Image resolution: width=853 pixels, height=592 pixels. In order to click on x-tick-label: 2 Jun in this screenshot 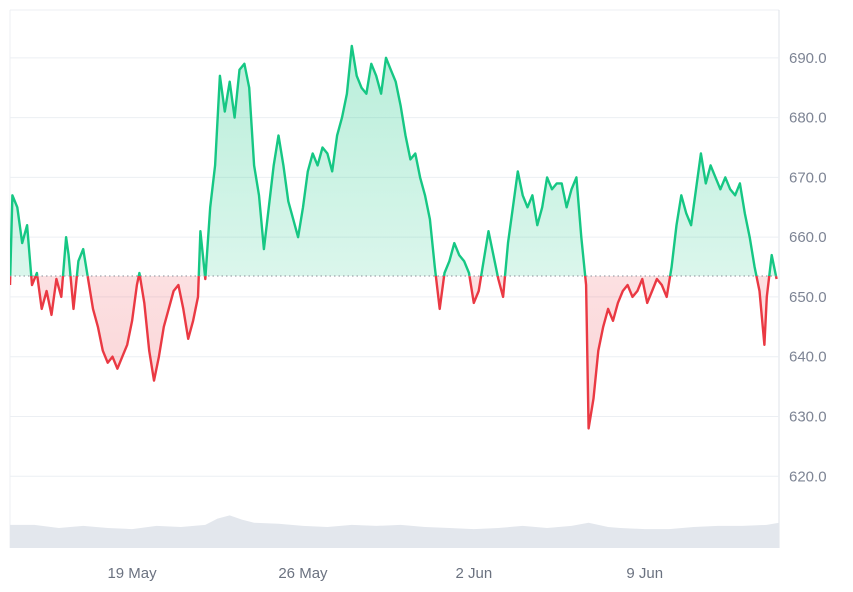, I will do `click(473, 573)`.